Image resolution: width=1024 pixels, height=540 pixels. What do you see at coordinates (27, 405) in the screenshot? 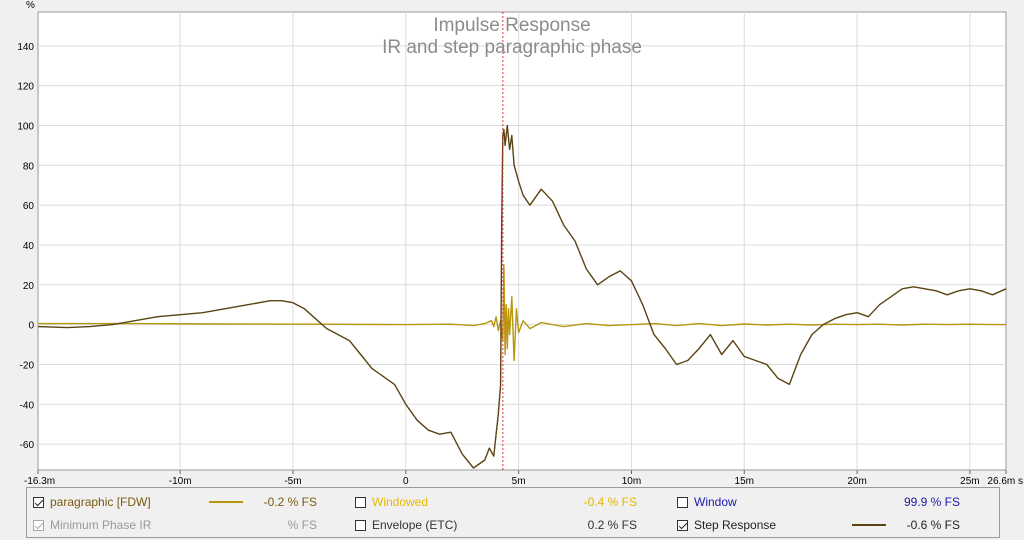
I see `y-tick-label: -40` at bounding box center [27, 405].